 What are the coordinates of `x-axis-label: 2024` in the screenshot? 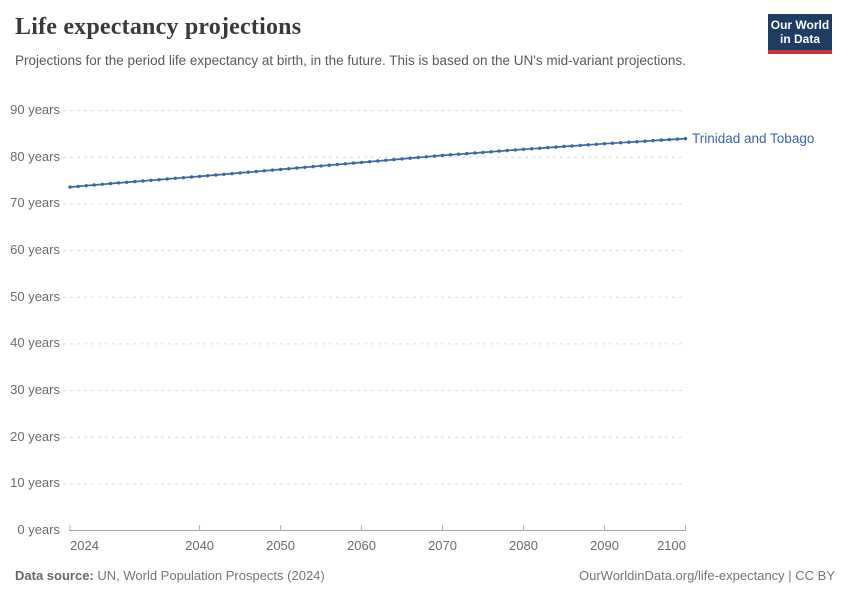 It's located at (84, 545).